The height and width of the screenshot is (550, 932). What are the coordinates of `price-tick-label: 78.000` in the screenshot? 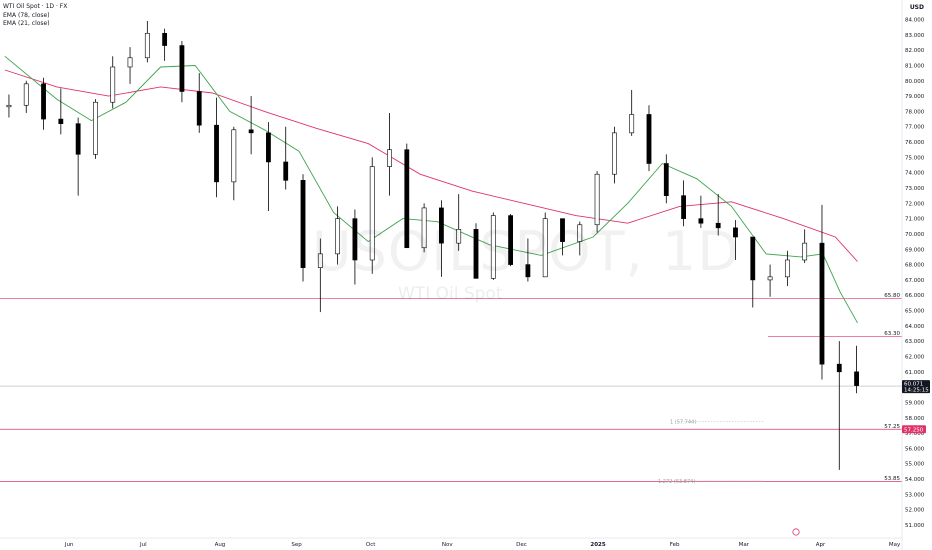 It's located at (915, 112).